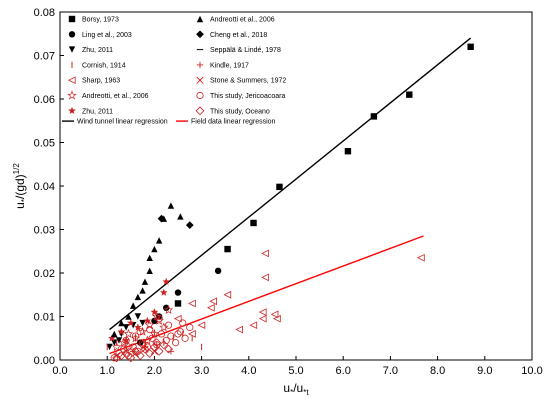  What do you see at coordinates (44, 13) in the screenshot?
I see `y-tick-label: 0.08` at bounding box center [44, 13].